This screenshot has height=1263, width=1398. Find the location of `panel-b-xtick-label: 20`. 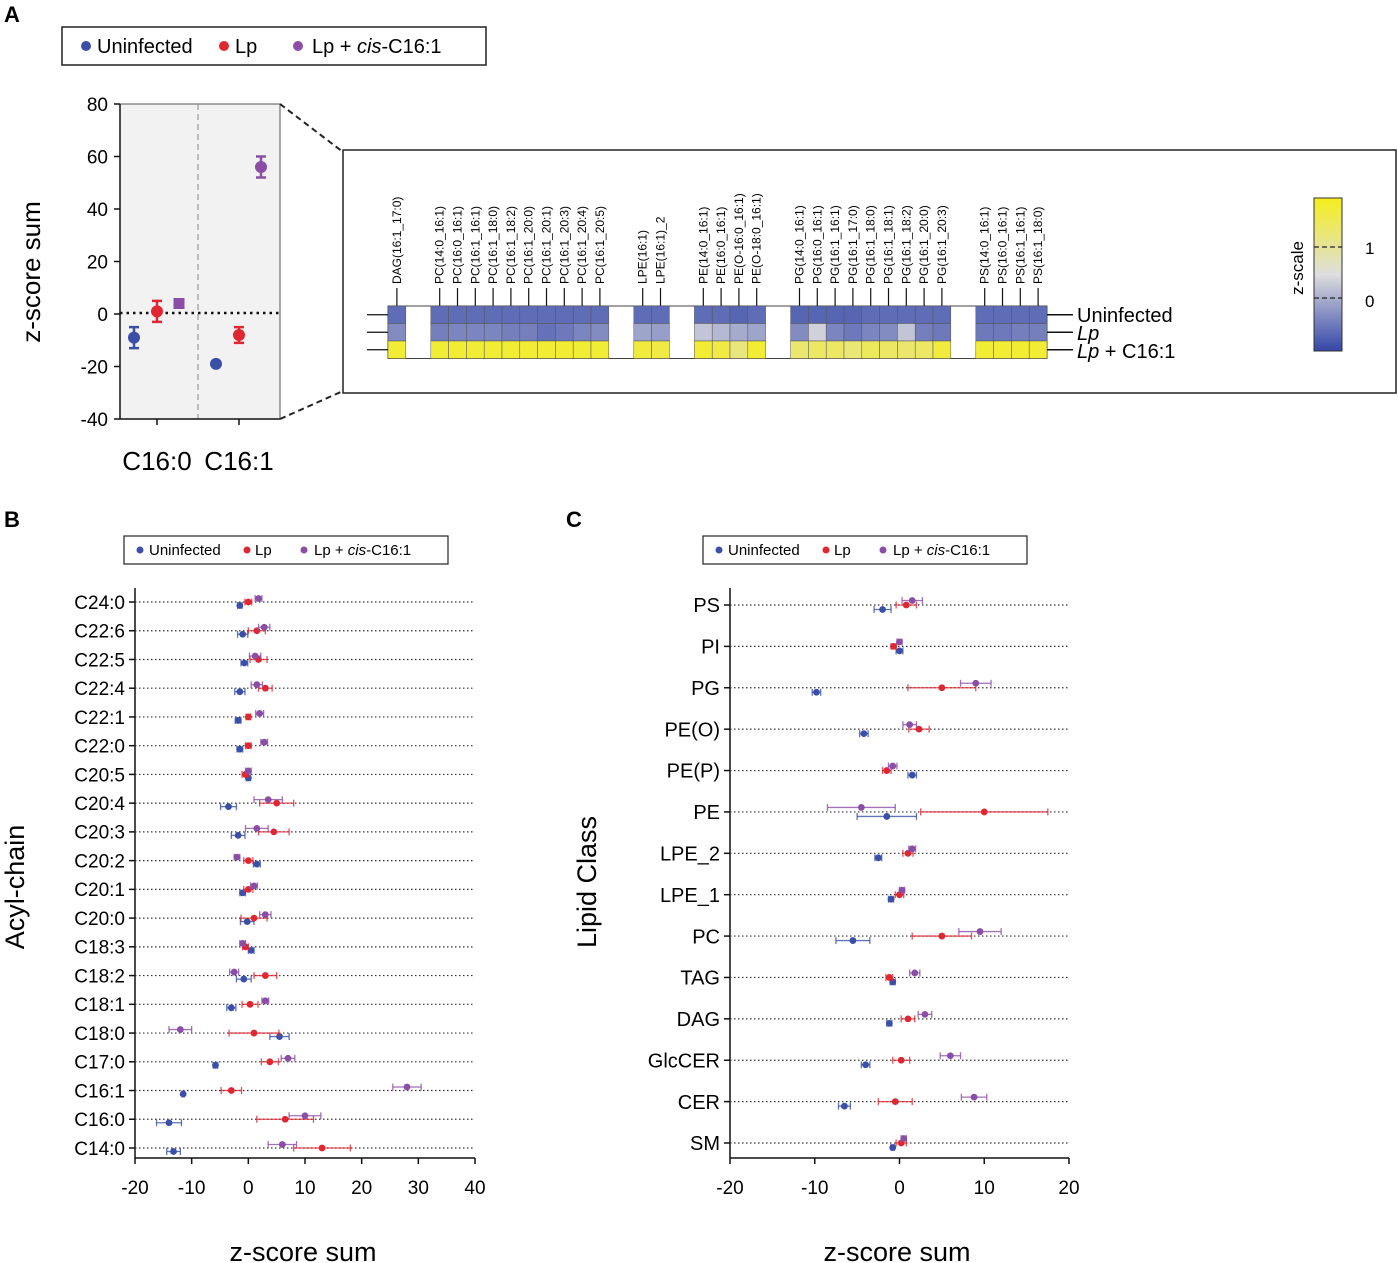

panel-b-xtick-label: 20 is located at coordinates (361, 1188).